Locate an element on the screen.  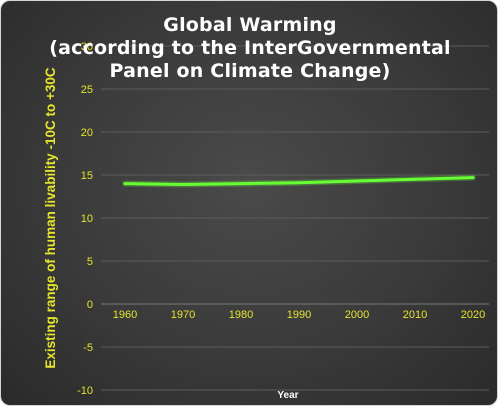
y-tick-label: 0 is located at coordinates (90, 305).